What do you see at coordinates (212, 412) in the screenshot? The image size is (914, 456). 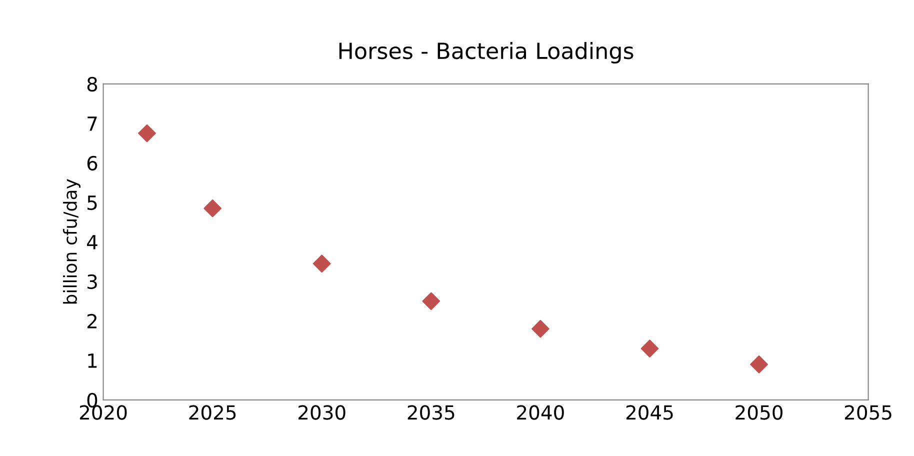 I see `x-tick-label: 2025` at bounding box center [212, 412].